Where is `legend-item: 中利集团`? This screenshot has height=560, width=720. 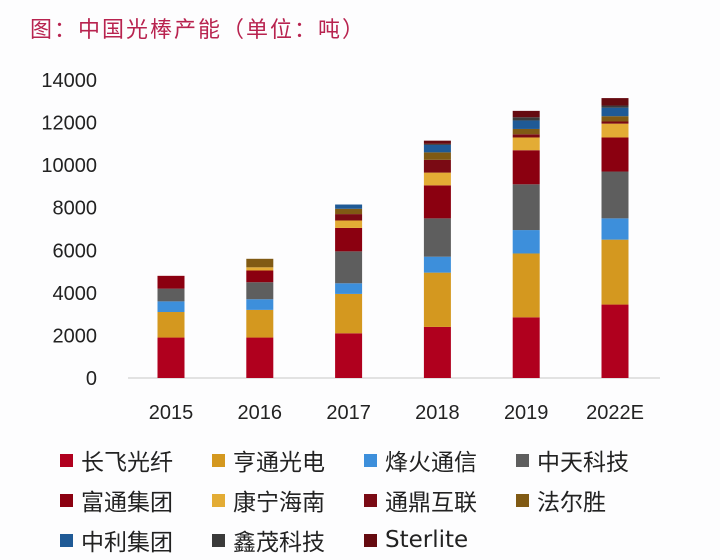 legend-item: 中利集团 is located at coordinates (136, 540).